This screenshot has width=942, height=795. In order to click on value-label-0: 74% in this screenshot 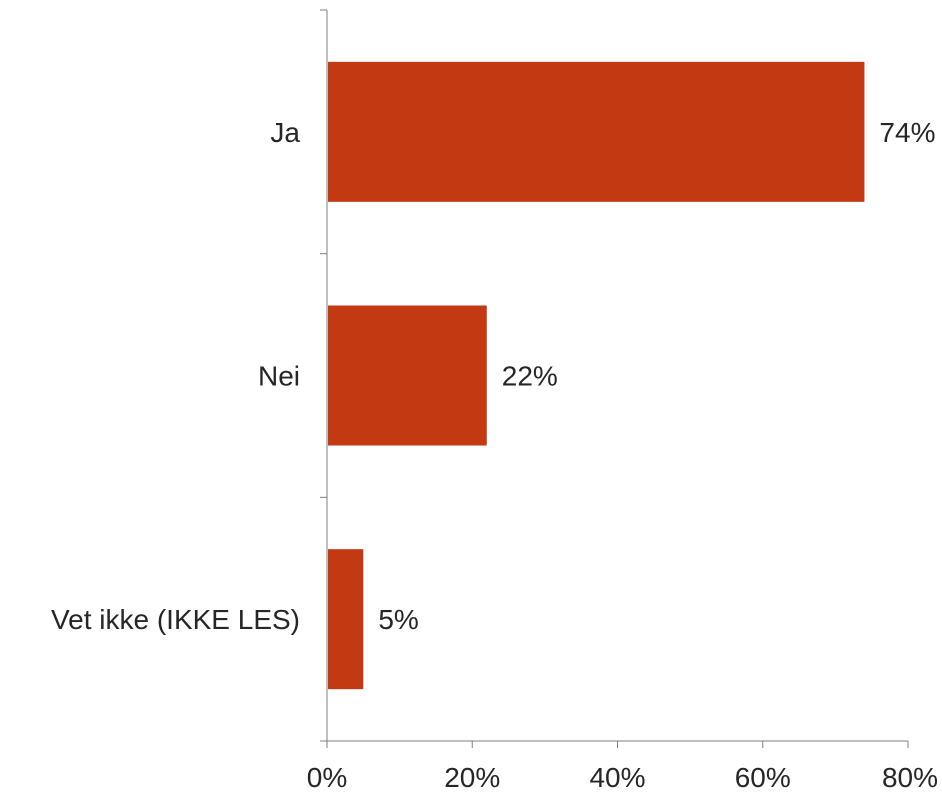, I will do `click(907, 132)`.